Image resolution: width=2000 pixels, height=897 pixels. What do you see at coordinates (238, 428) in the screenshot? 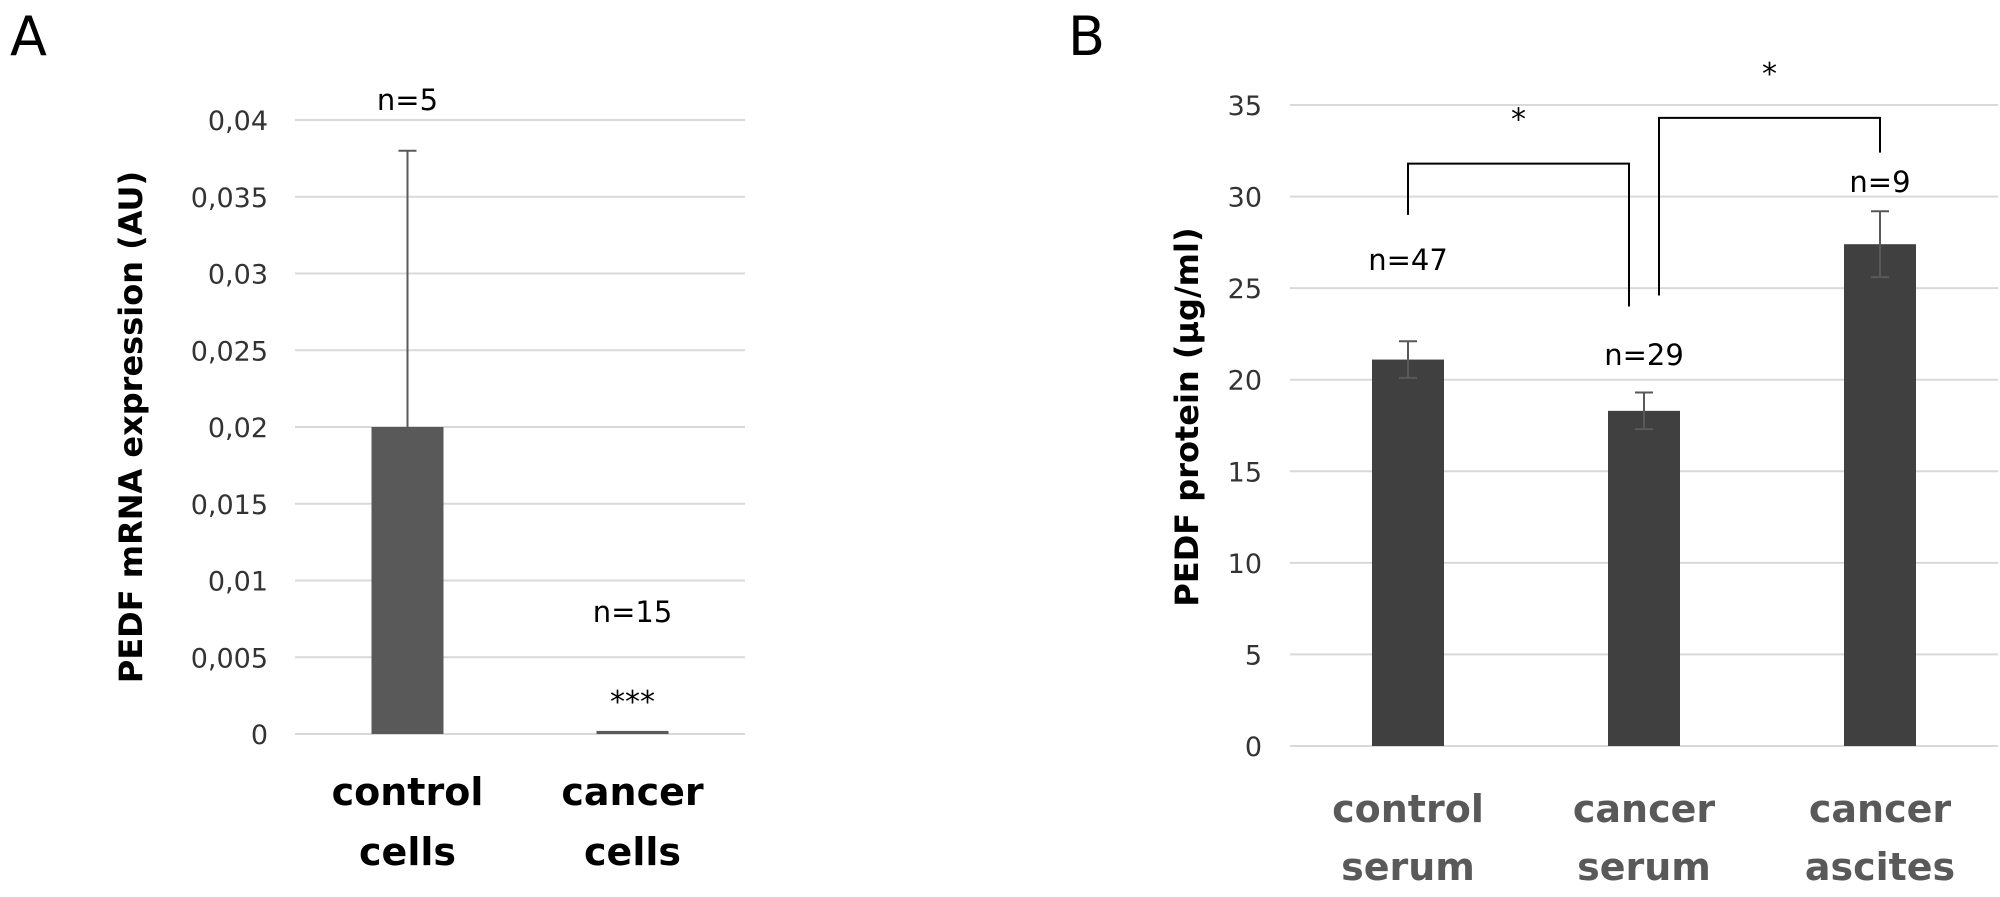
I see `panel-a-y-tick-label: 0,02` at bounding box center [238, 428].